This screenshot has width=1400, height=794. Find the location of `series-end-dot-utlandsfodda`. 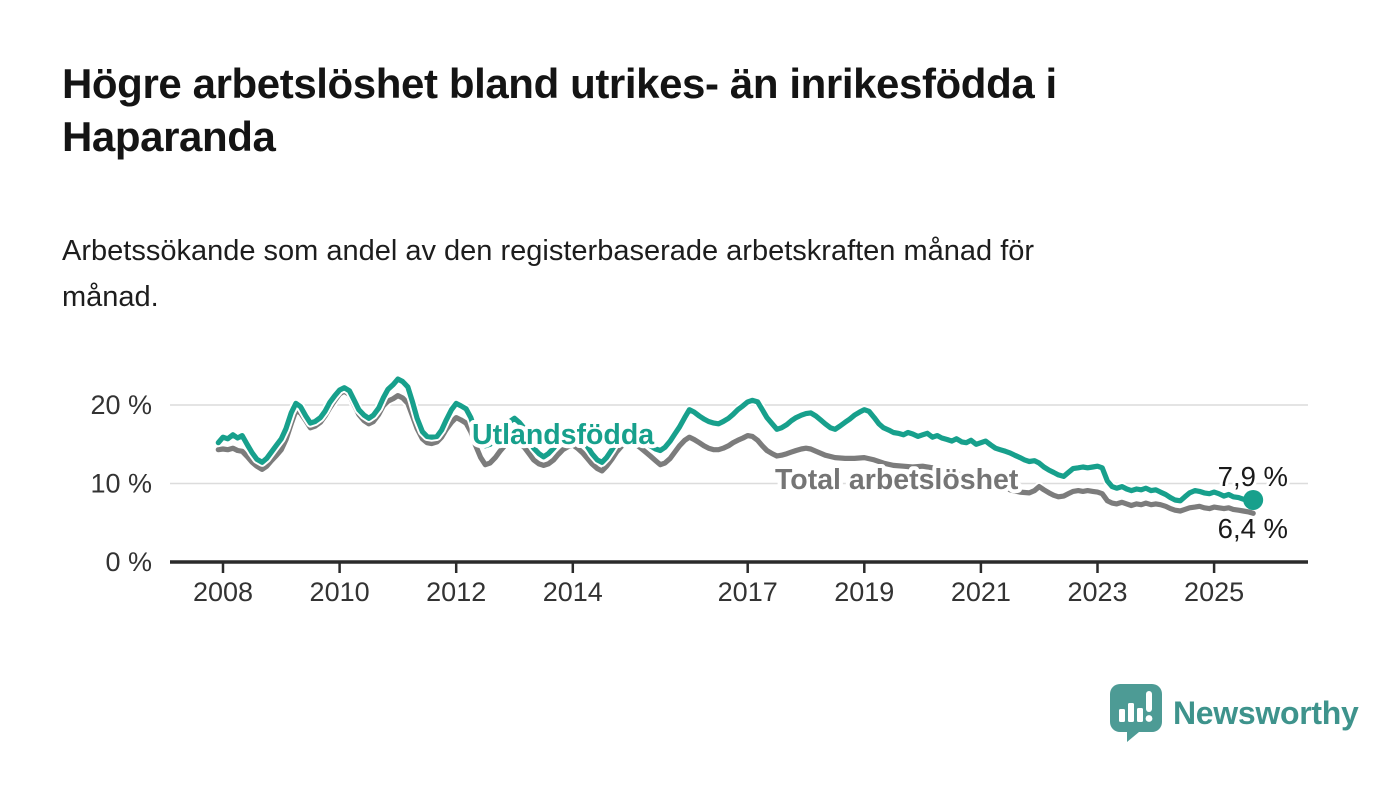

series-end-dot-utlandsfodda is located at coordinates (1253, 499).